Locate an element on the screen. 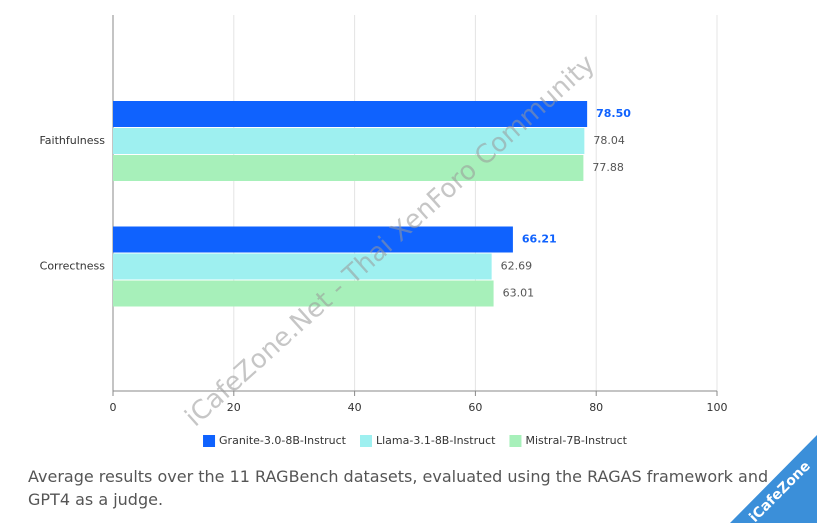  value-label: 78.04 is located at coordinates (609, 140).